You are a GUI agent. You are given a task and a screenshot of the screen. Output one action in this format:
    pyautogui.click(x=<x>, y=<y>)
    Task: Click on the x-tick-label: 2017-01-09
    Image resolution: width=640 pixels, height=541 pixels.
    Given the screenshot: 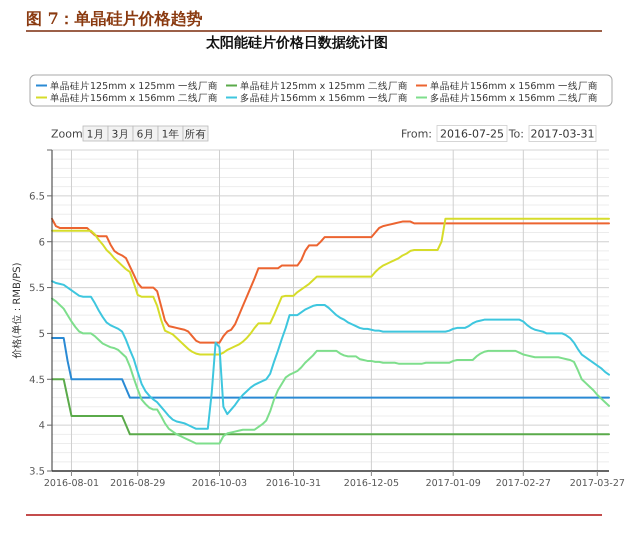 What is the action you would take?
    pyautogui.click(x=453, y=483)
    